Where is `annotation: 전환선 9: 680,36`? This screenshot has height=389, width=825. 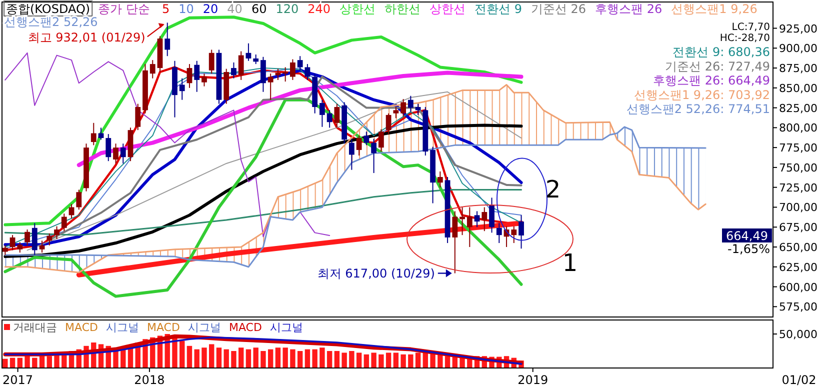 annotation: 전환선 9: 680,36 is located at coordinates (721, 52).